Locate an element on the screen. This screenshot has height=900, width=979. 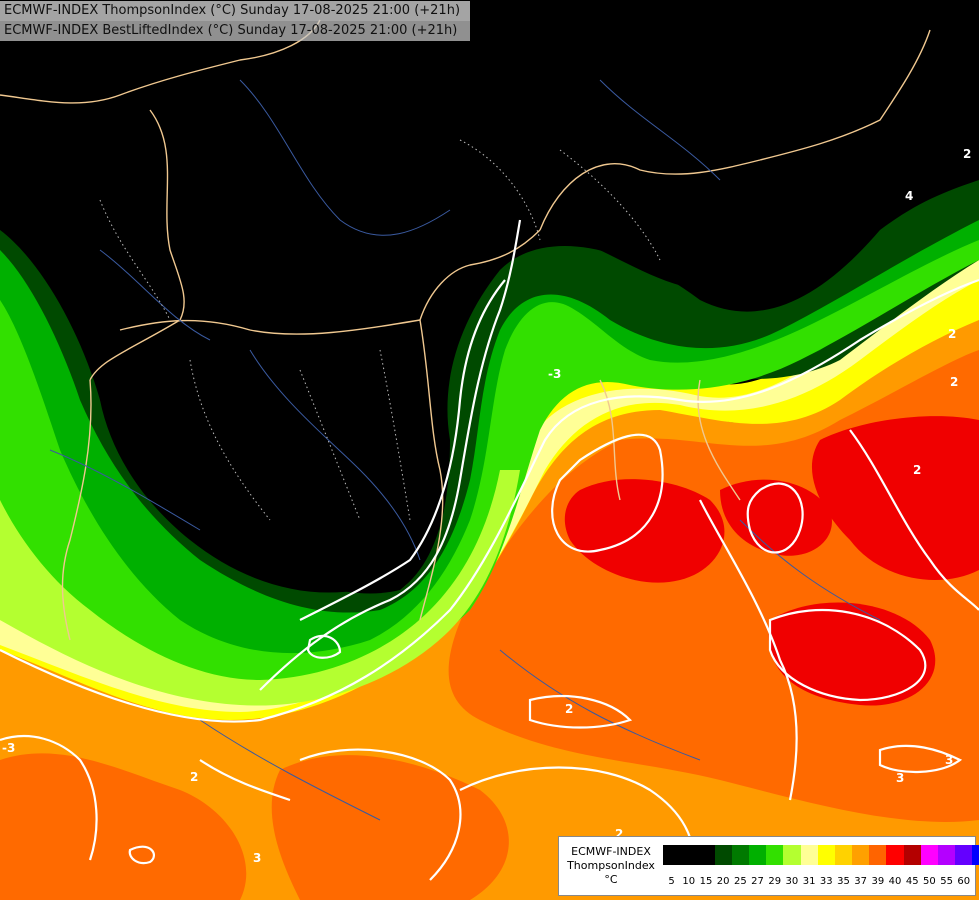
legend-tick-label: 10 is located at coordinates (689, 881).